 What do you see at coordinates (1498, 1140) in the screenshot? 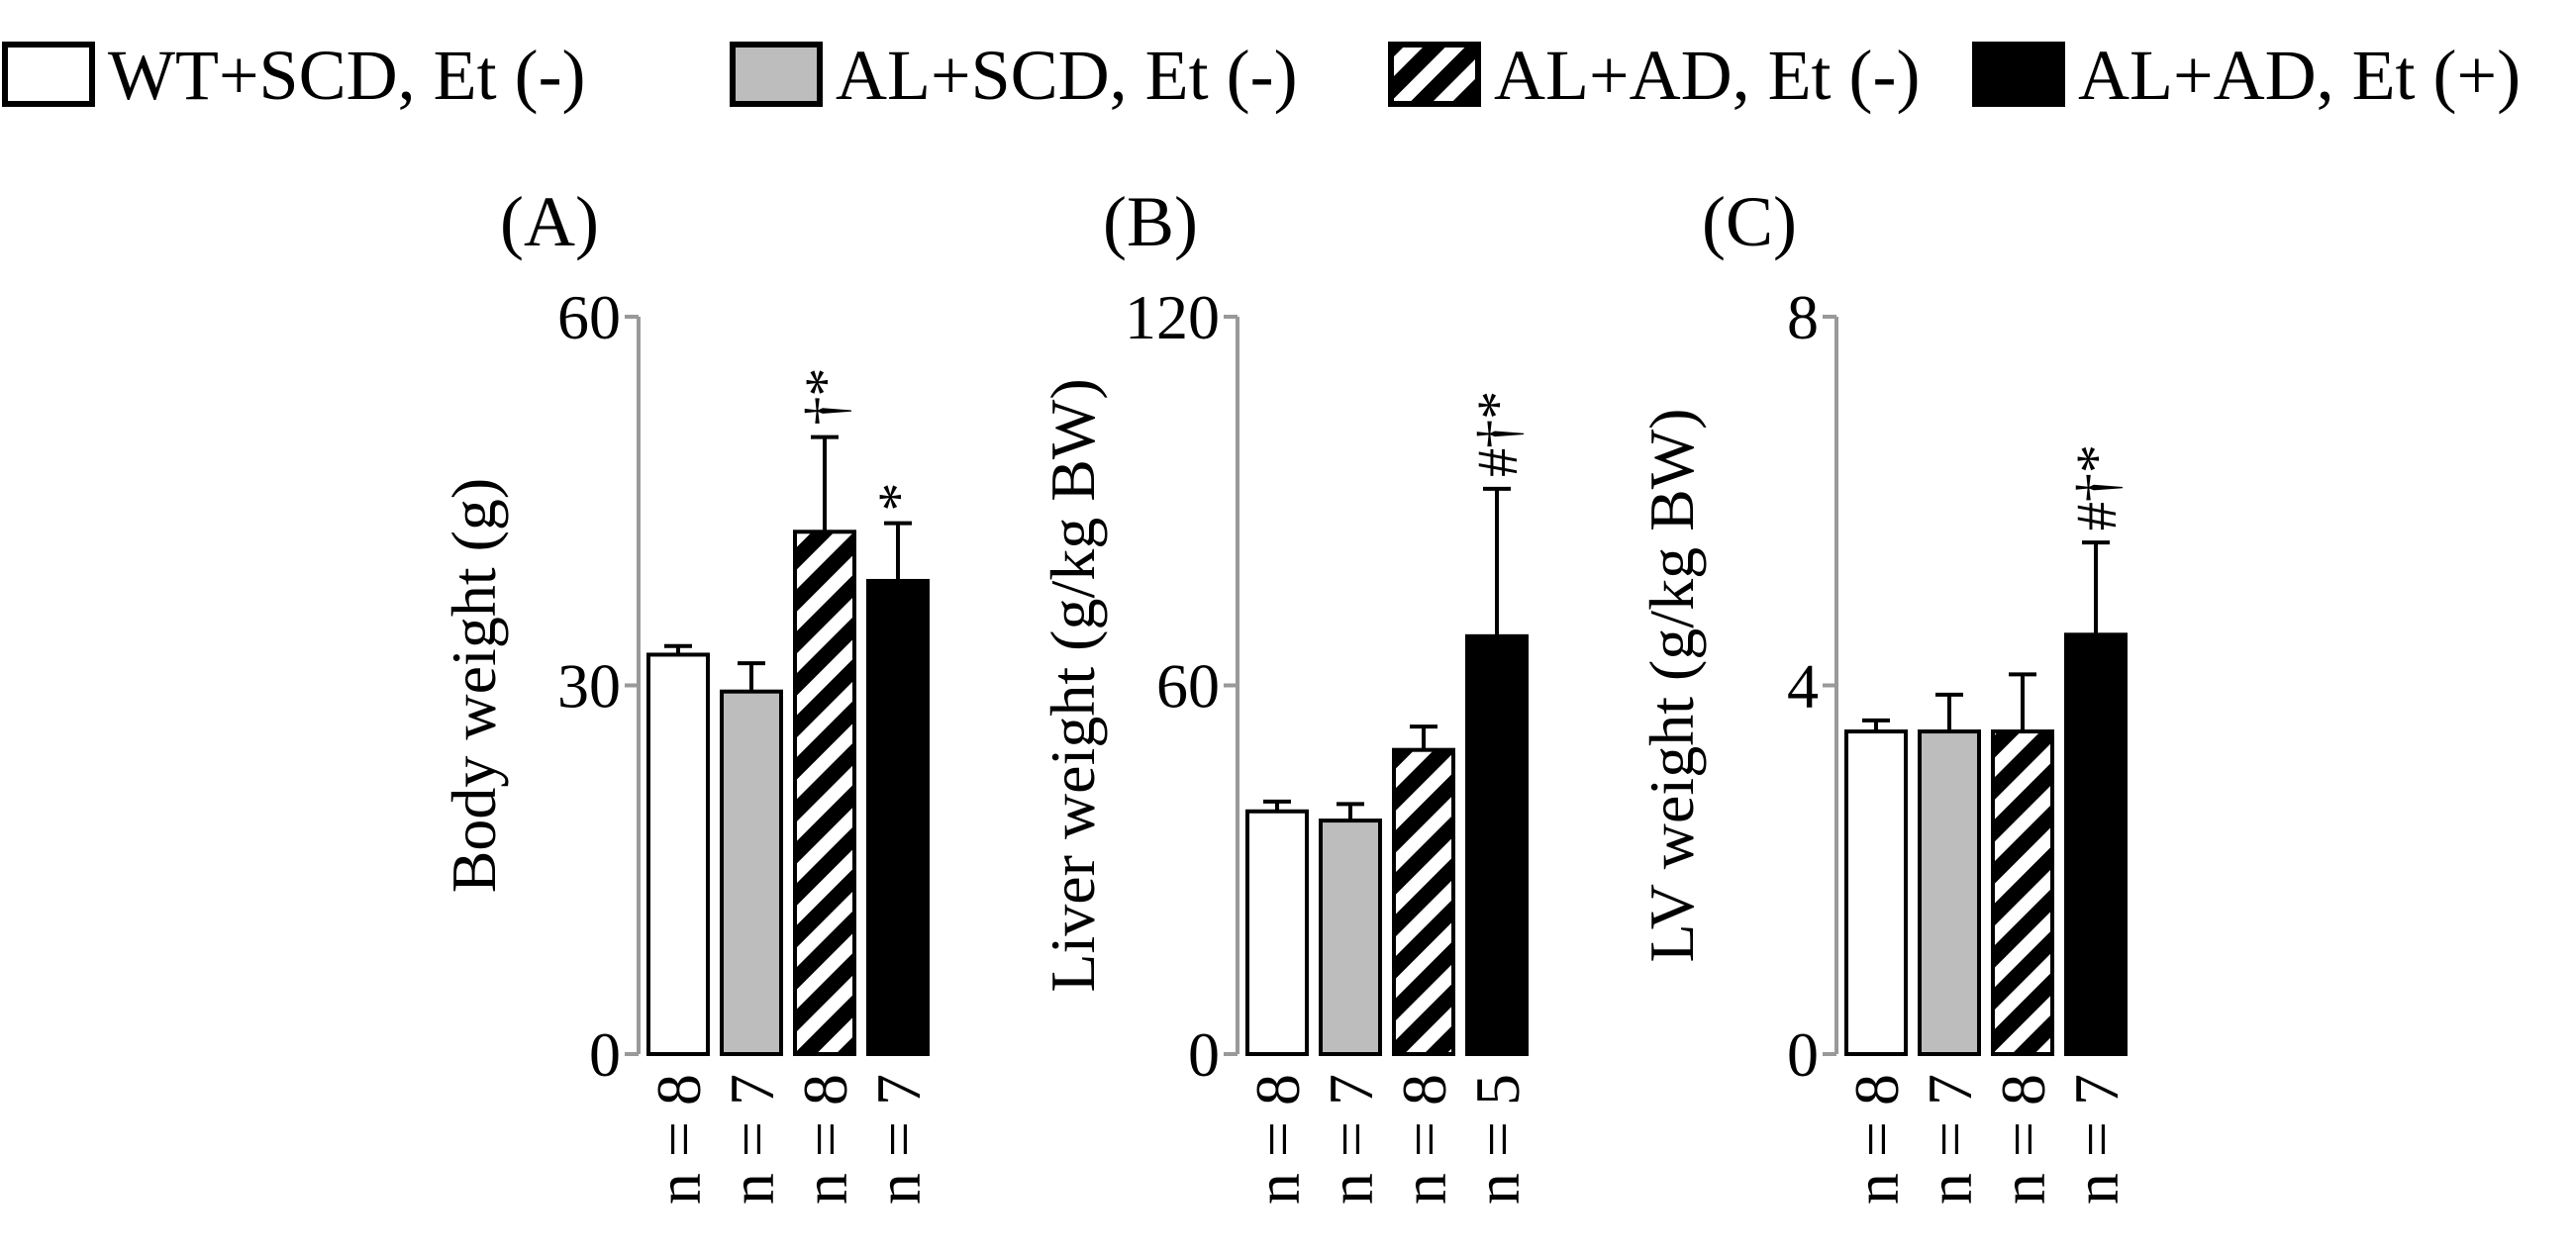
I see `n-label: n = 5` at bounding box center [1498, 1140].